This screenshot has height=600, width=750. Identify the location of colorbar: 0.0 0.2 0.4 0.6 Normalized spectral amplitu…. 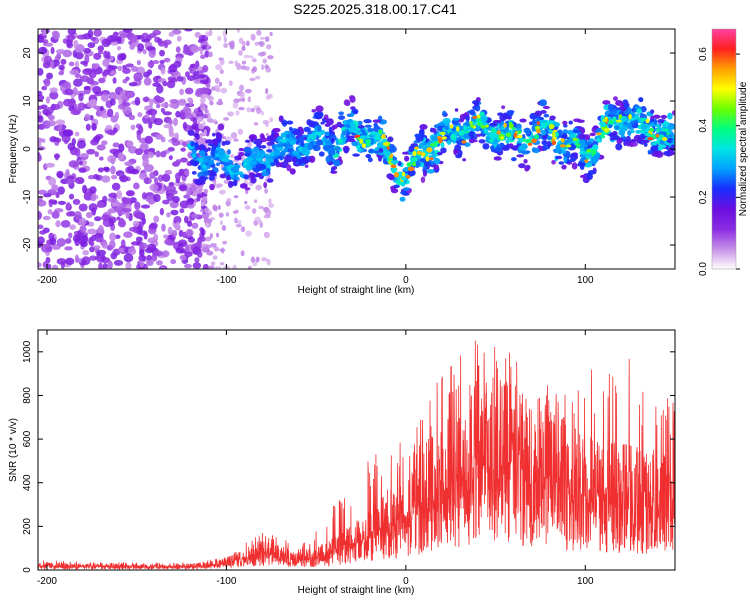
(723, 152).